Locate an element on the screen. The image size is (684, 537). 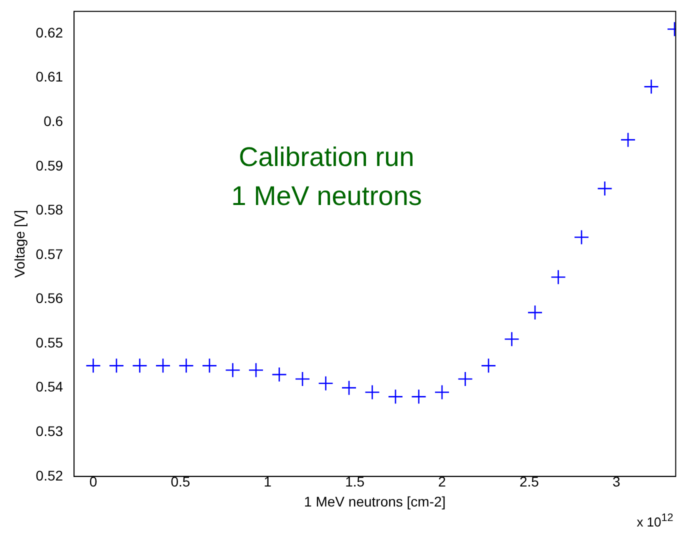
y-tick-label: 0.59 is located at coordinates (50, 165).